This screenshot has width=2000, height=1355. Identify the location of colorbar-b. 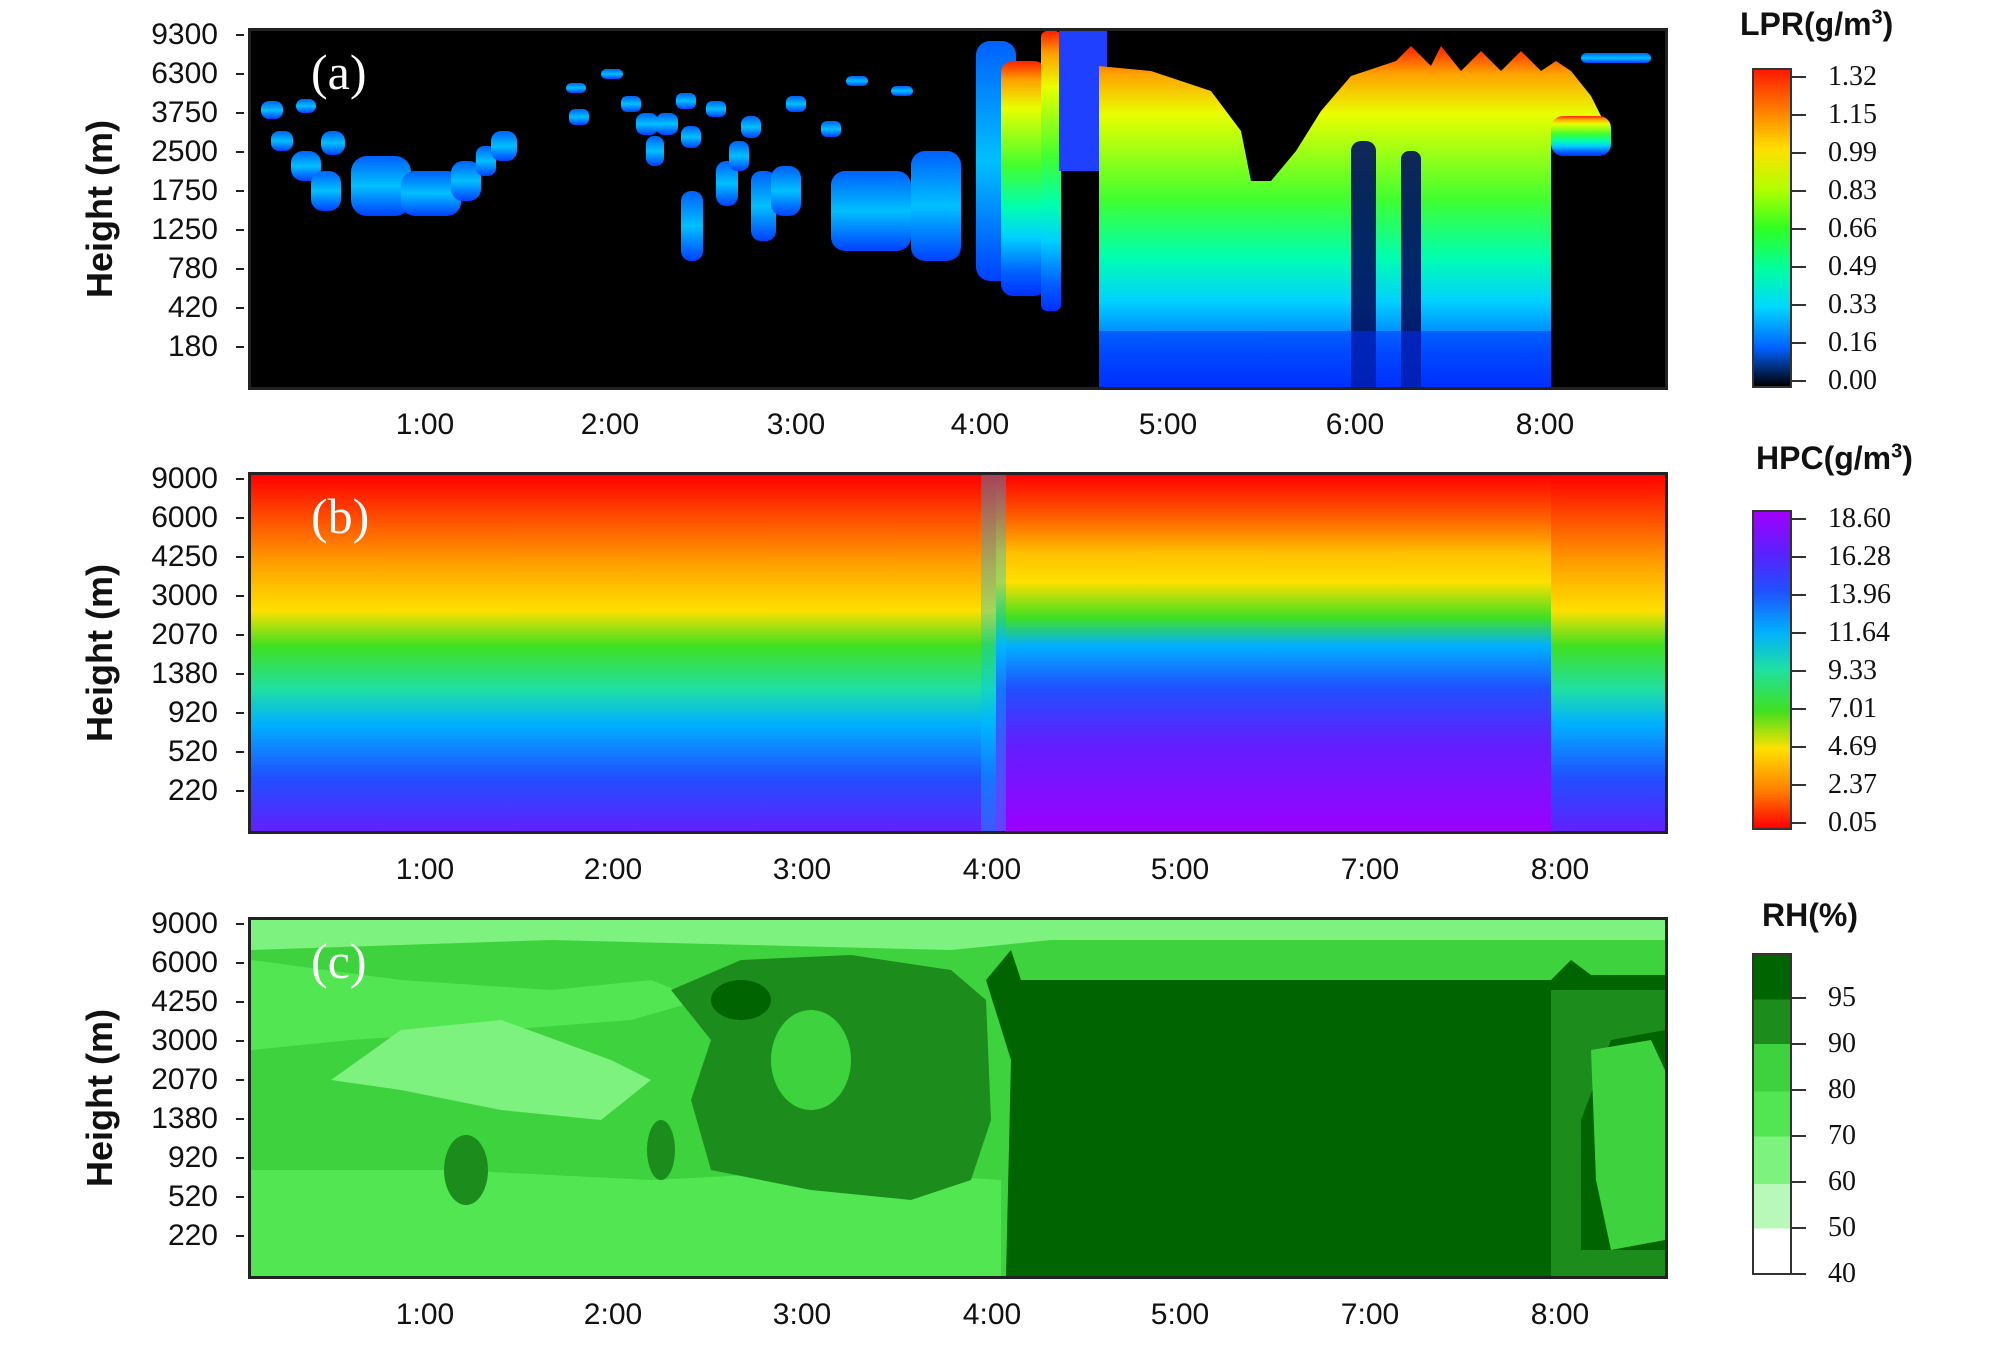
(1772, 670).